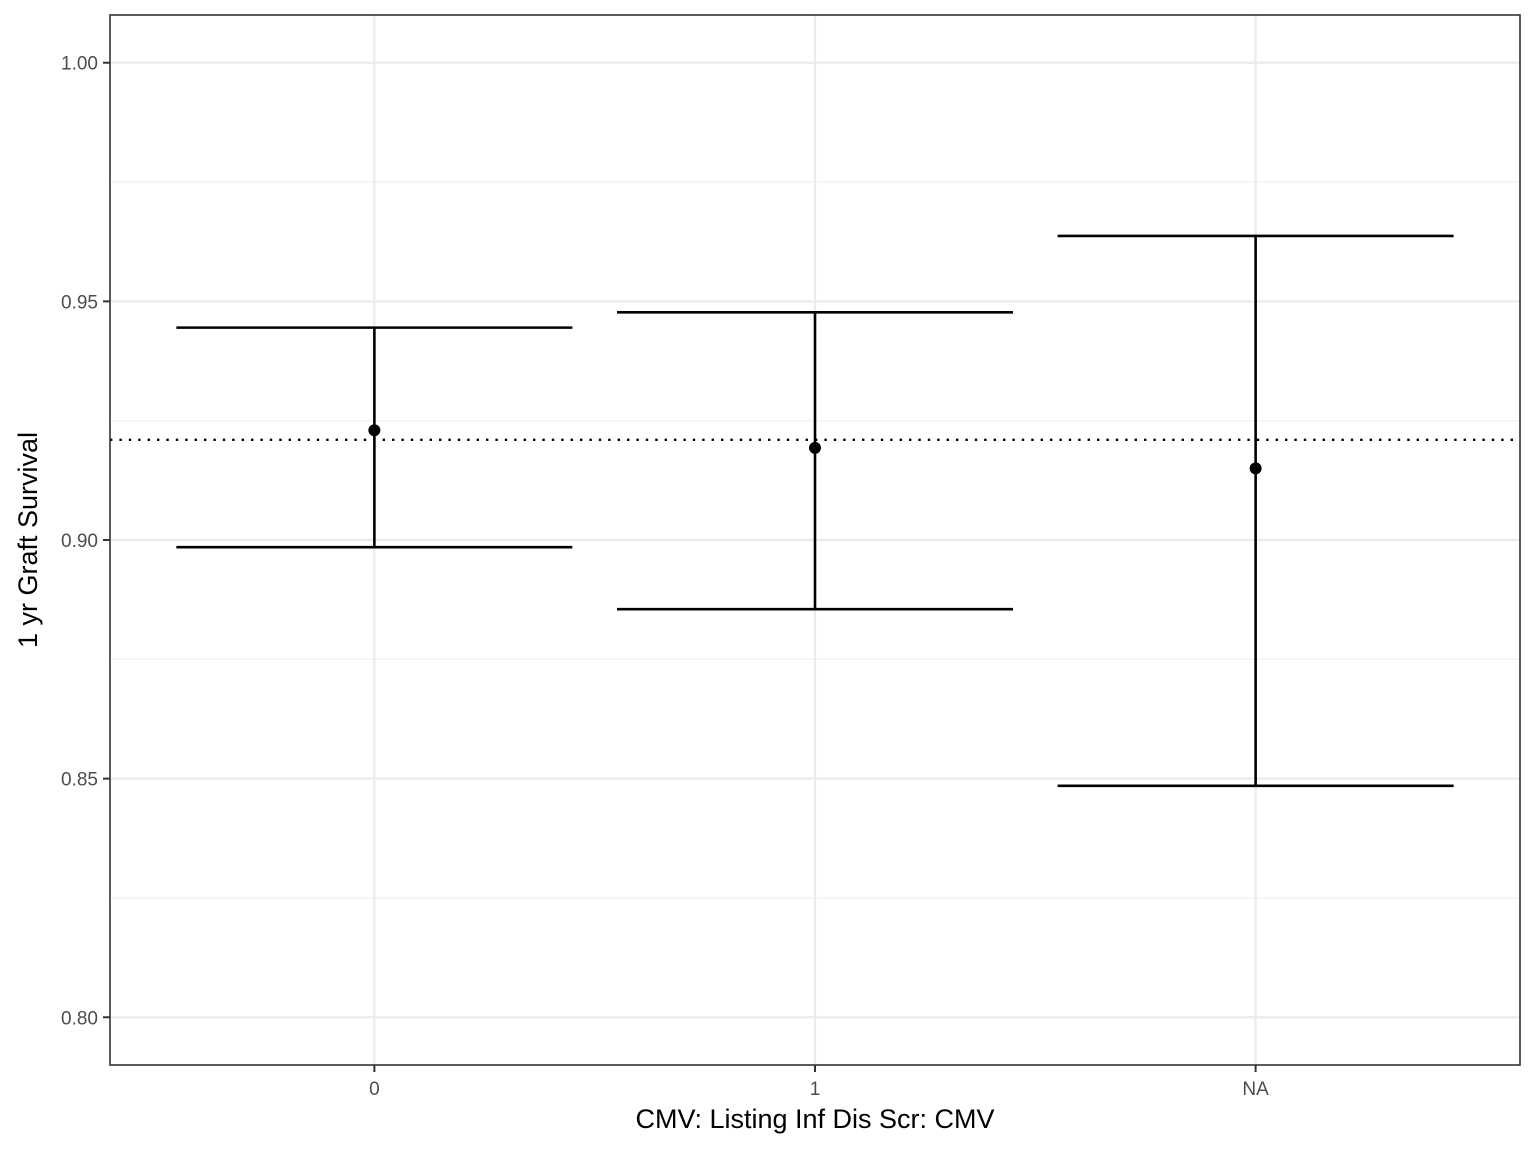 The width and height of the screenshot is (1536, 1152). Describe the element at coordinates (1255, 1089) in the screenshot. I see `x-tick-label: NA` at that location.